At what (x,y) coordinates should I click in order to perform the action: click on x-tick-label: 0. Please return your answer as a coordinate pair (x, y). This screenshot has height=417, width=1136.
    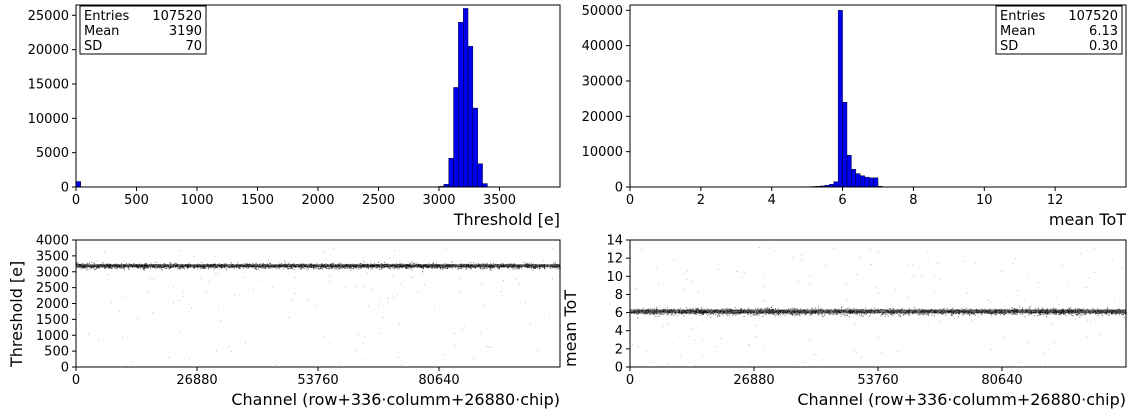
    Looking at the image, I should click on (76, 380).